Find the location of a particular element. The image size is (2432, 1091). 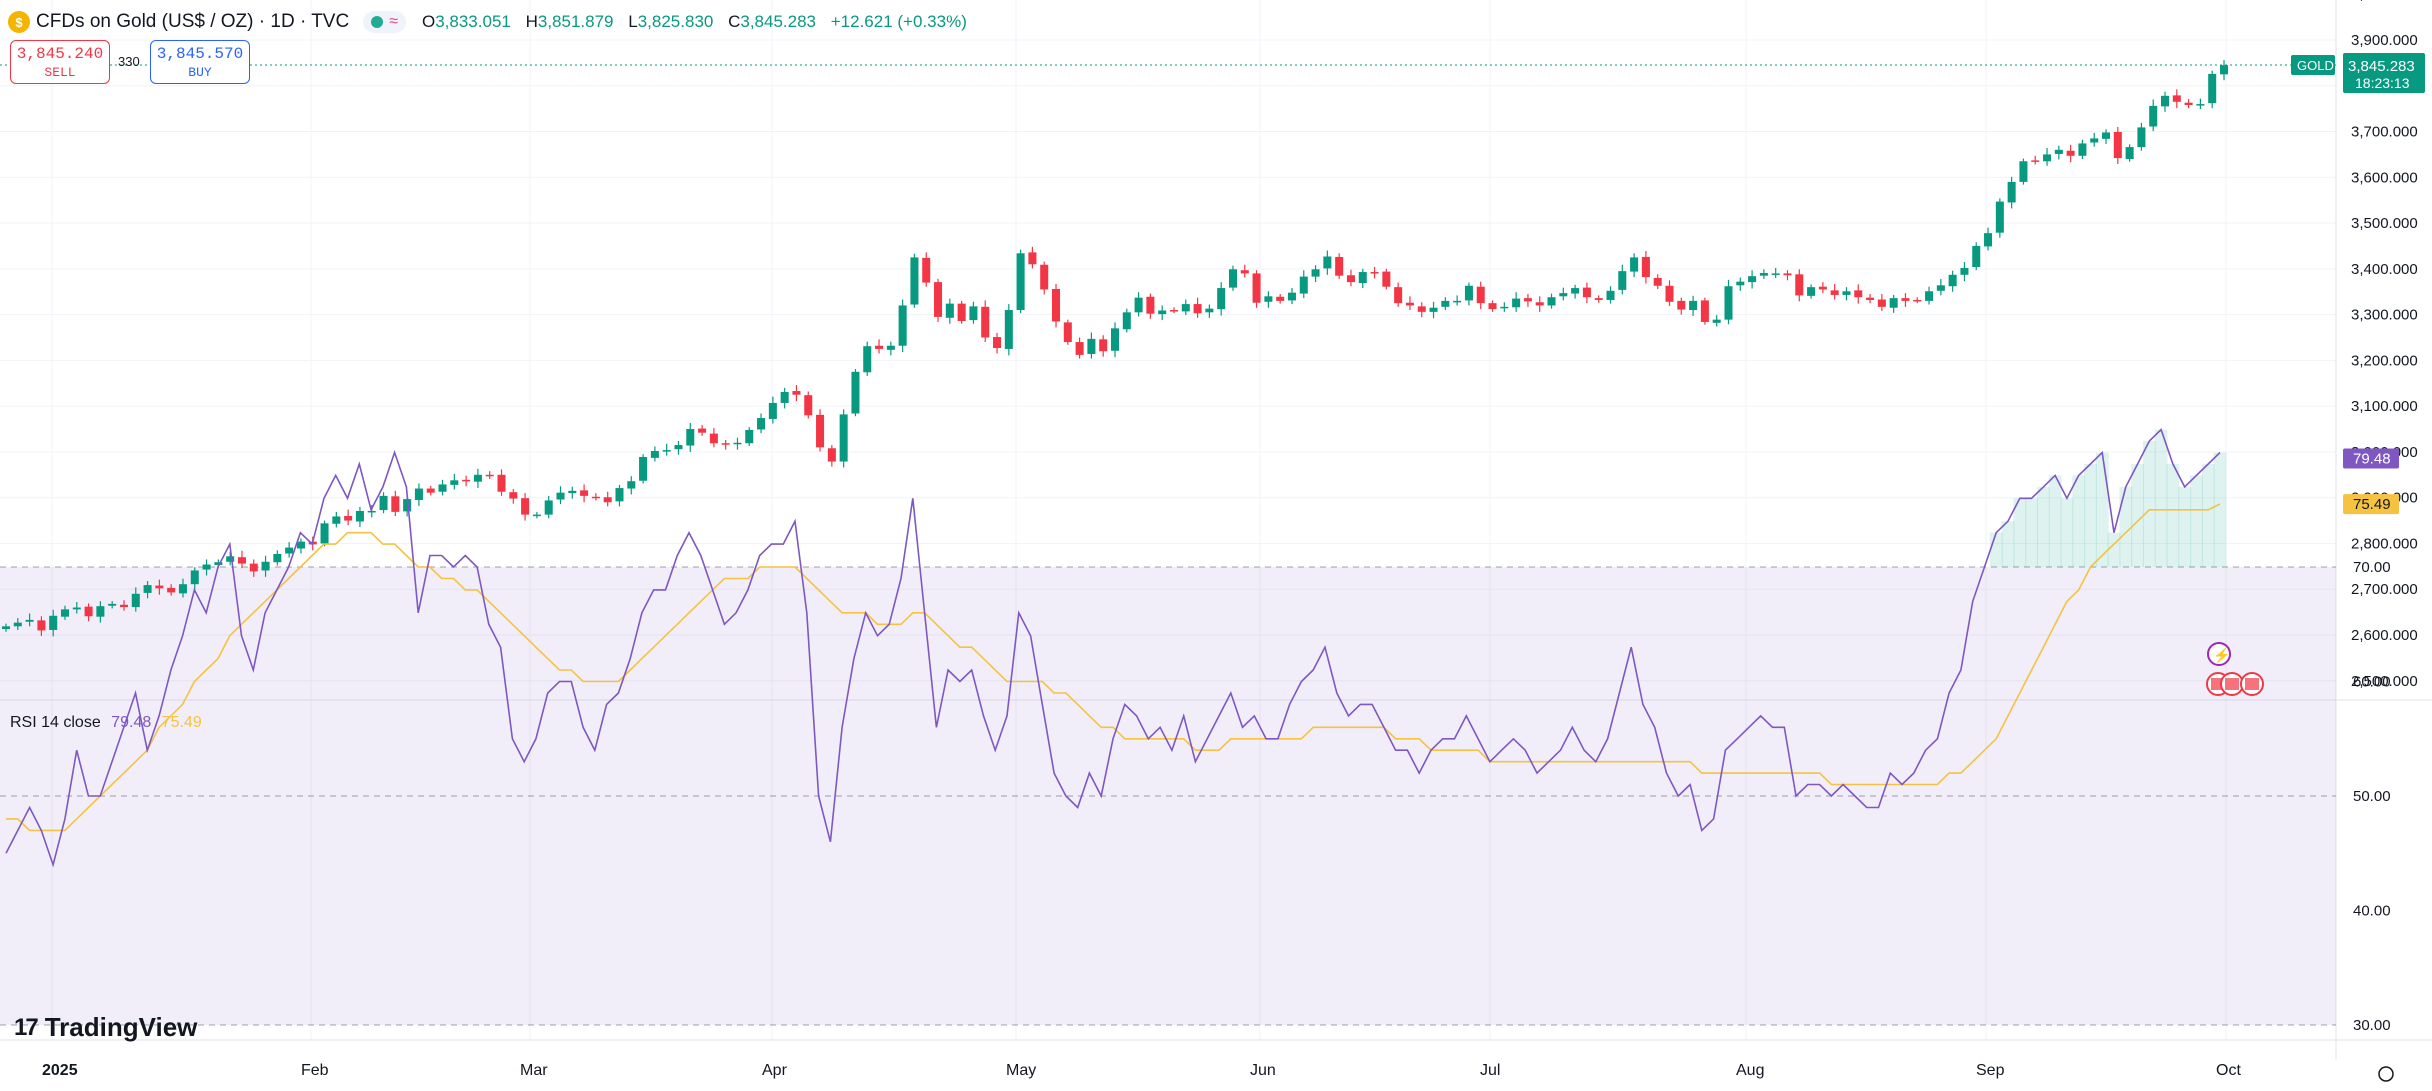

price-axis-tick: 2,800.000 is located at coordinates (2384, 543).